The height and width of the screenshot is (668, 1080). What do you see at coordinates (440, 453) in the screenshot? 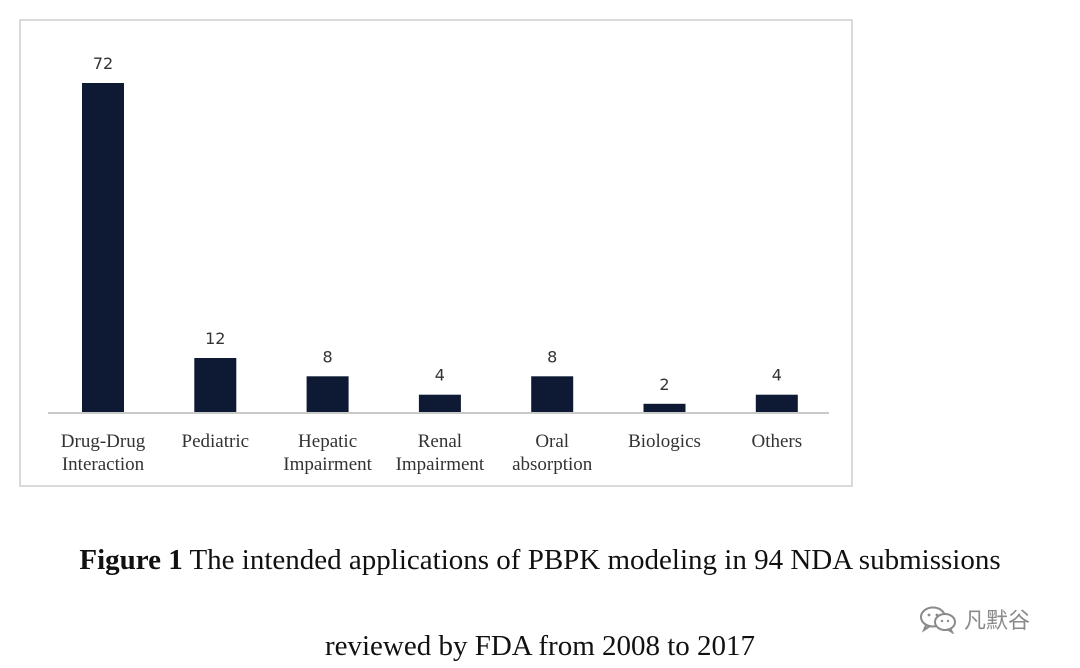
I see `category-label-3: Renal Impairment` at bounding box center [440, 453].